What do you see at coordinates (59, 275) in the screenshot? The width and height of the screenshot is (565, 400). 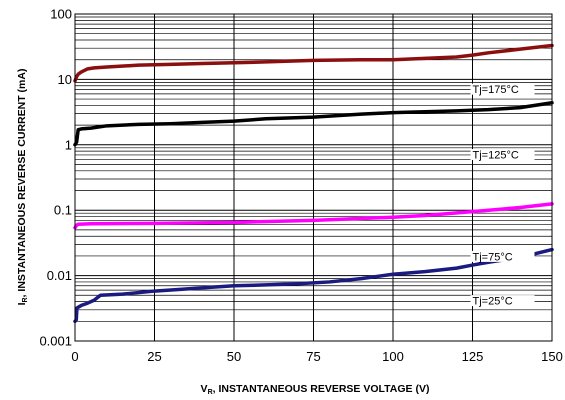 I see `y-tick-label: 0.01` at bounding box center [59, 275].